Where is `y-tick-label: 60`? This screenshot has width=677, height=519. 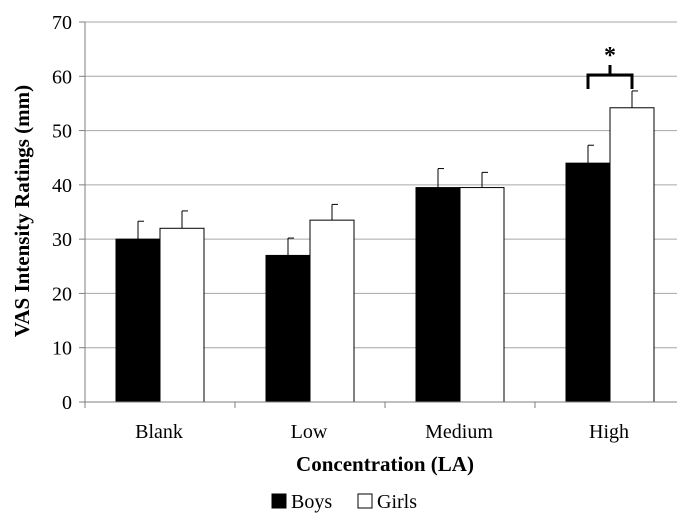 y-tick-label: 60 is located at coordinates (62, 77).